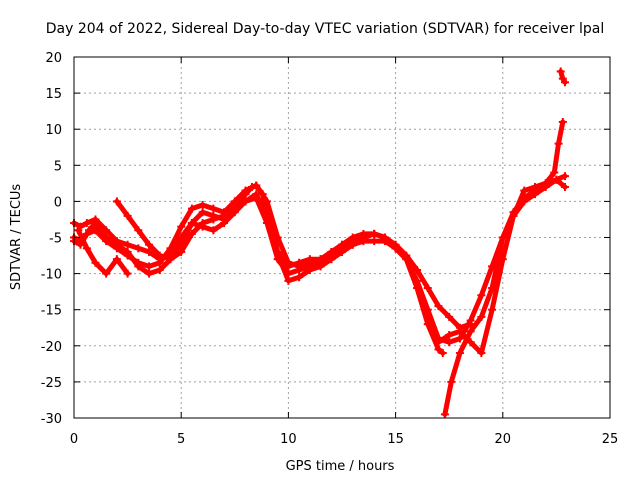 This screenshot has width=640, height=480. What do you see at coordinates (395, 439) in the screenshot?
I see `x-tick-label: 15` at bounding box center [395, 439].